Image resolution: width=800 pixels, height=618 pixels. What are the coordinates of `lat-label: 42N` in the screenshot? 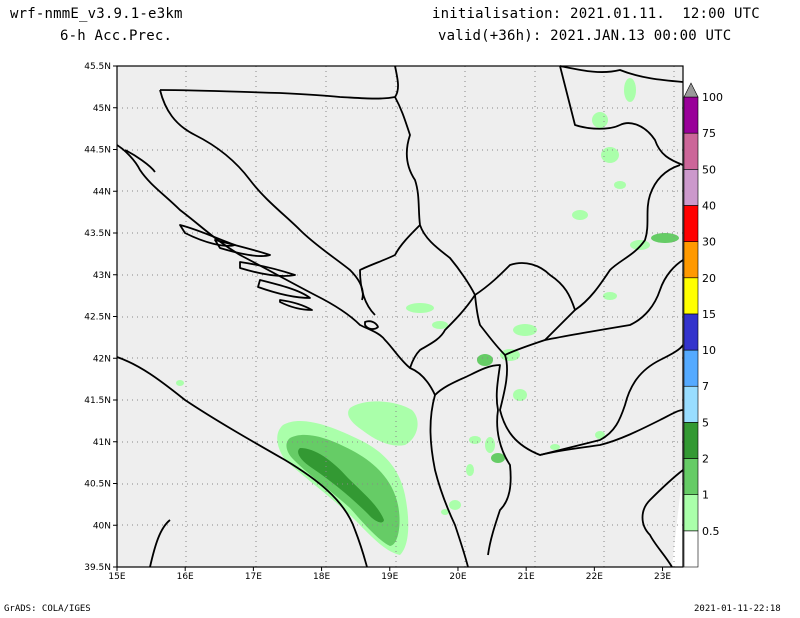 It's located at (102, 359).